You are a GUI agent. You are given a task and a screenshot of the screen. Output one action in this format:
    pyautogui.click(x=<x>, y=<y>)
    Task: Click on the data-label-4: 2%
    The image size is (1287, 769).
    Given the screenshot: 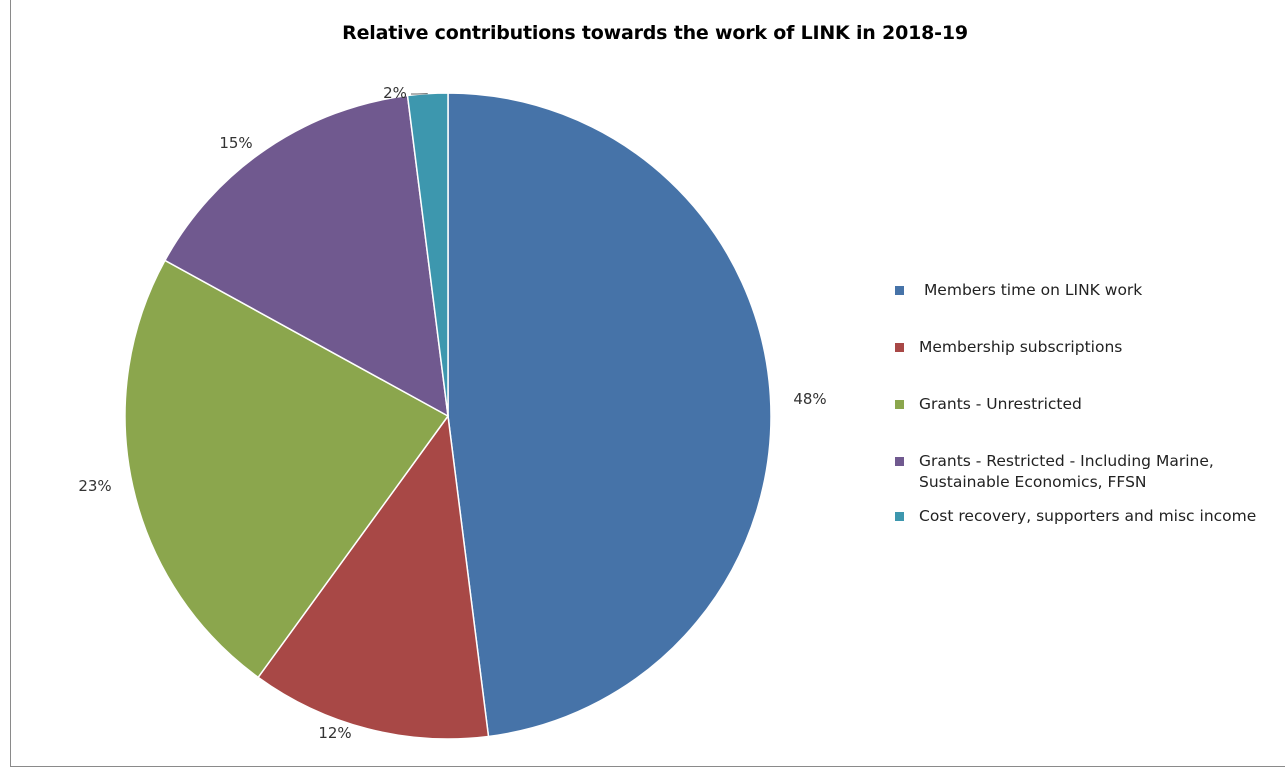 What is the action you would take?
    pyautogui.click(x=395, y=93)
    